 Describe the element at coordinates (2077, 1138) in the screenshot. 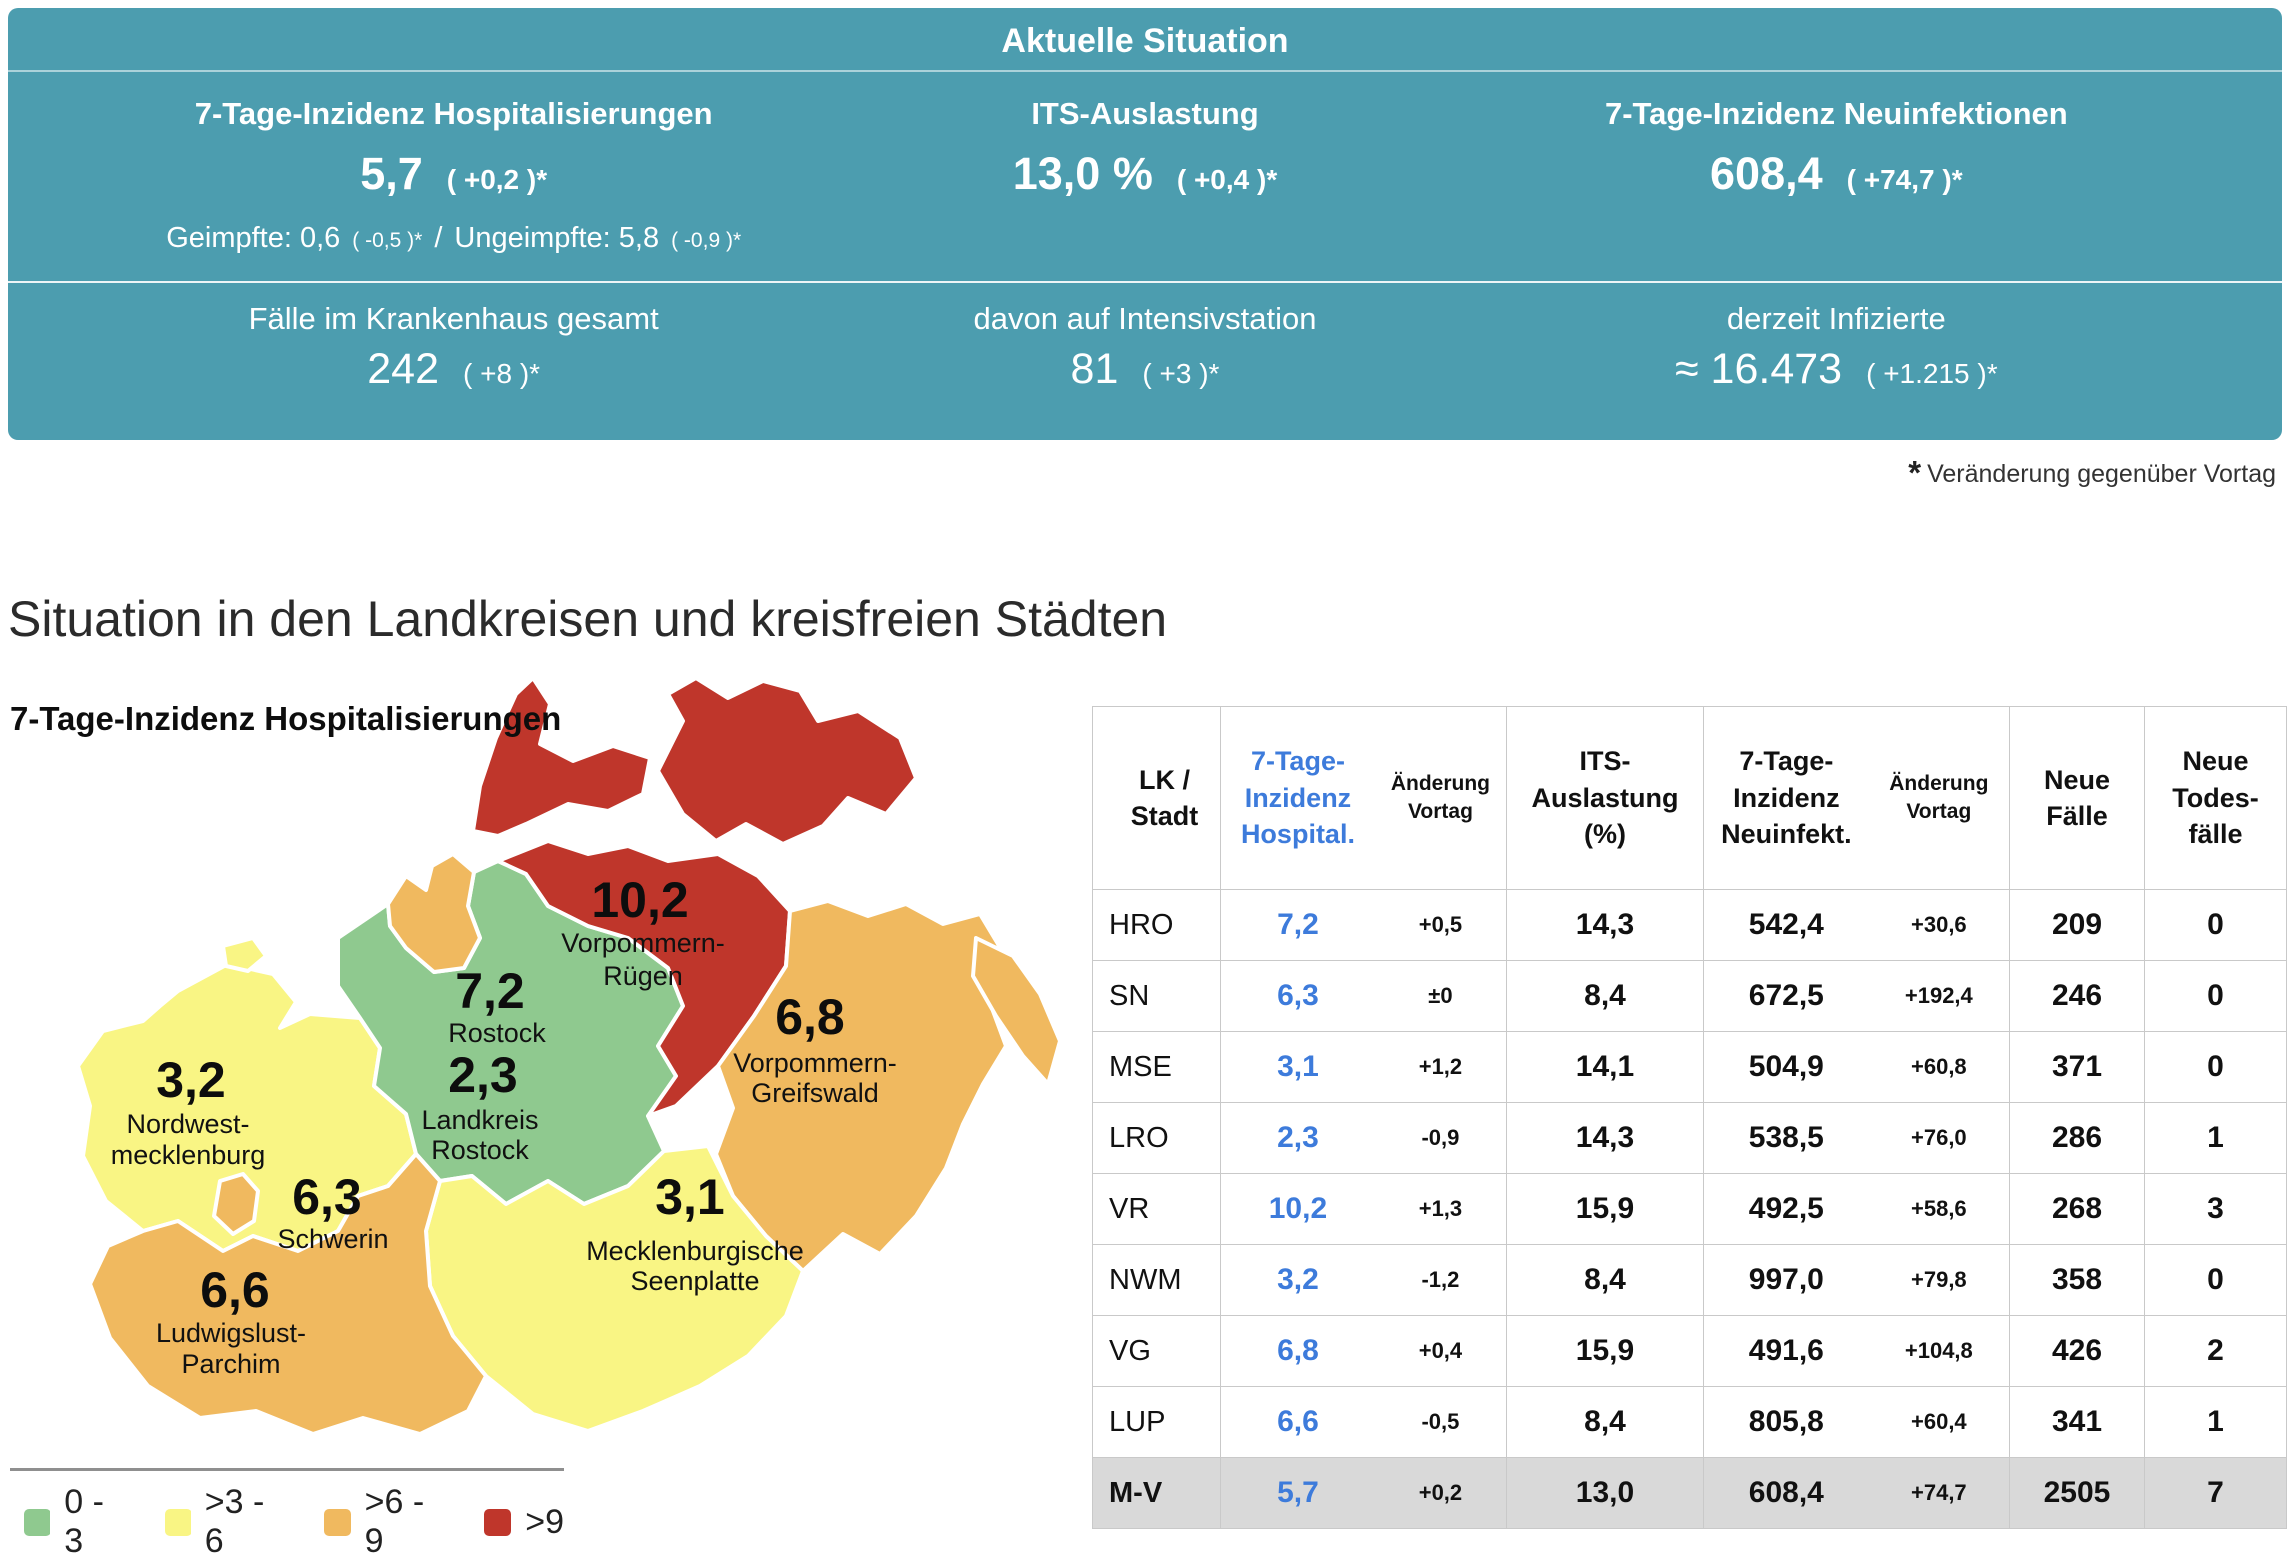

I see `cell-neue-faelle: 286` at that location.